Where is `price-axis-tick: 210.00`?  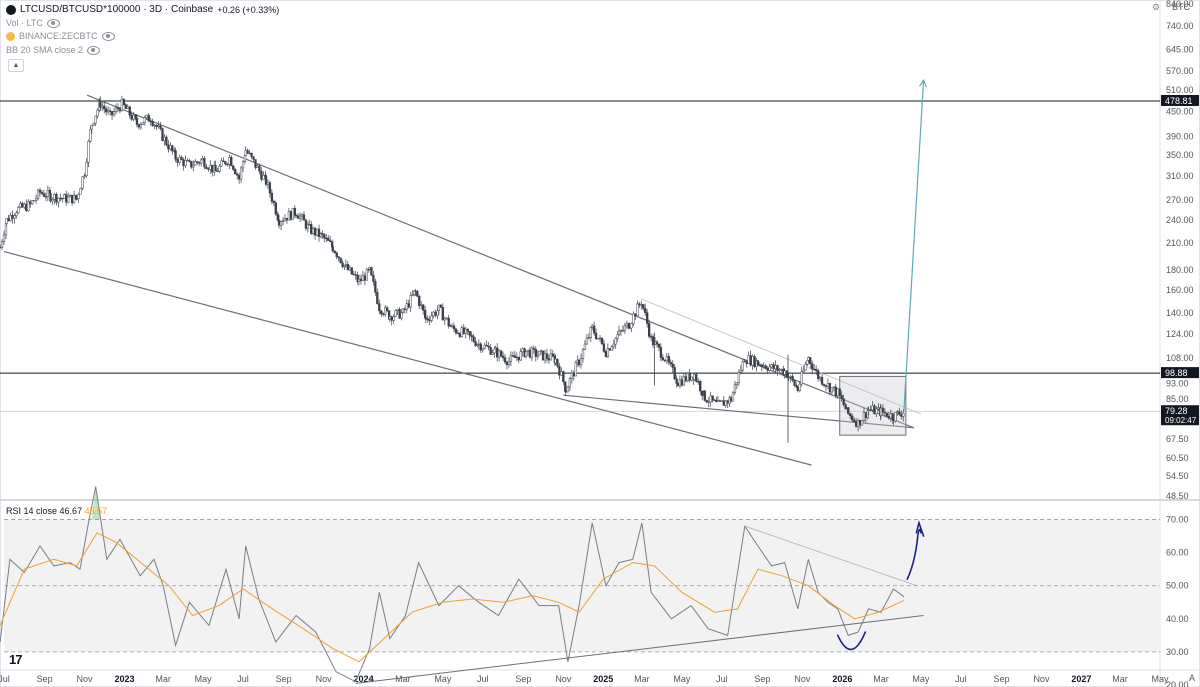 price-axis-tick: 210.00 is located at coordinates (1180, 243).